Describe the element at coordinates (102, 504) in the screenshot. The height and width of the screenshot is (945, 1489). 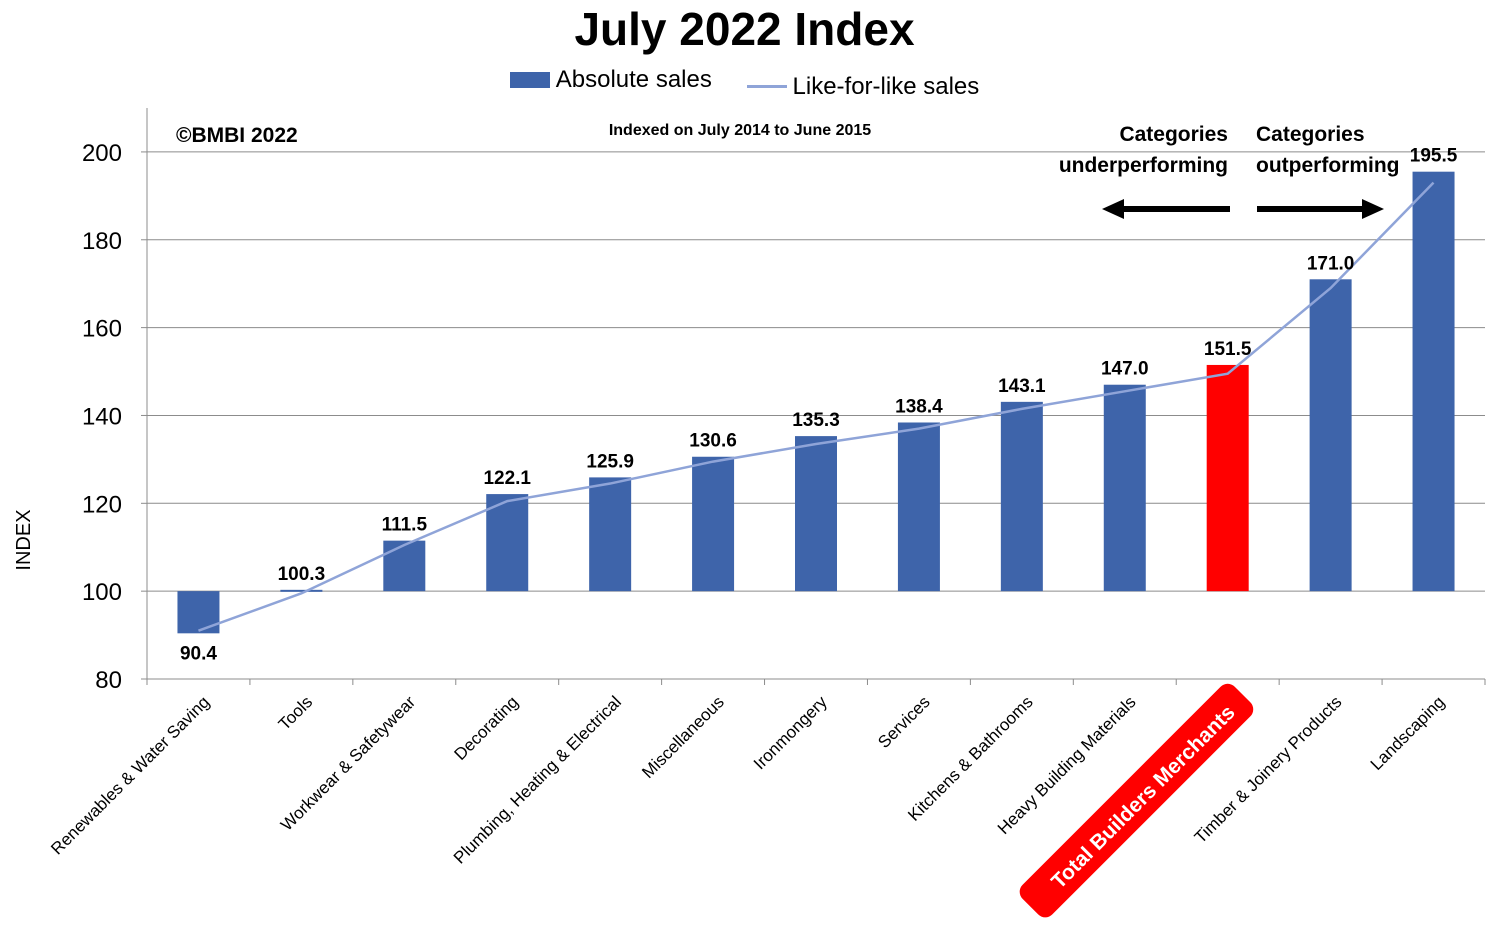
I see `y-tick-label: 120` at that location.